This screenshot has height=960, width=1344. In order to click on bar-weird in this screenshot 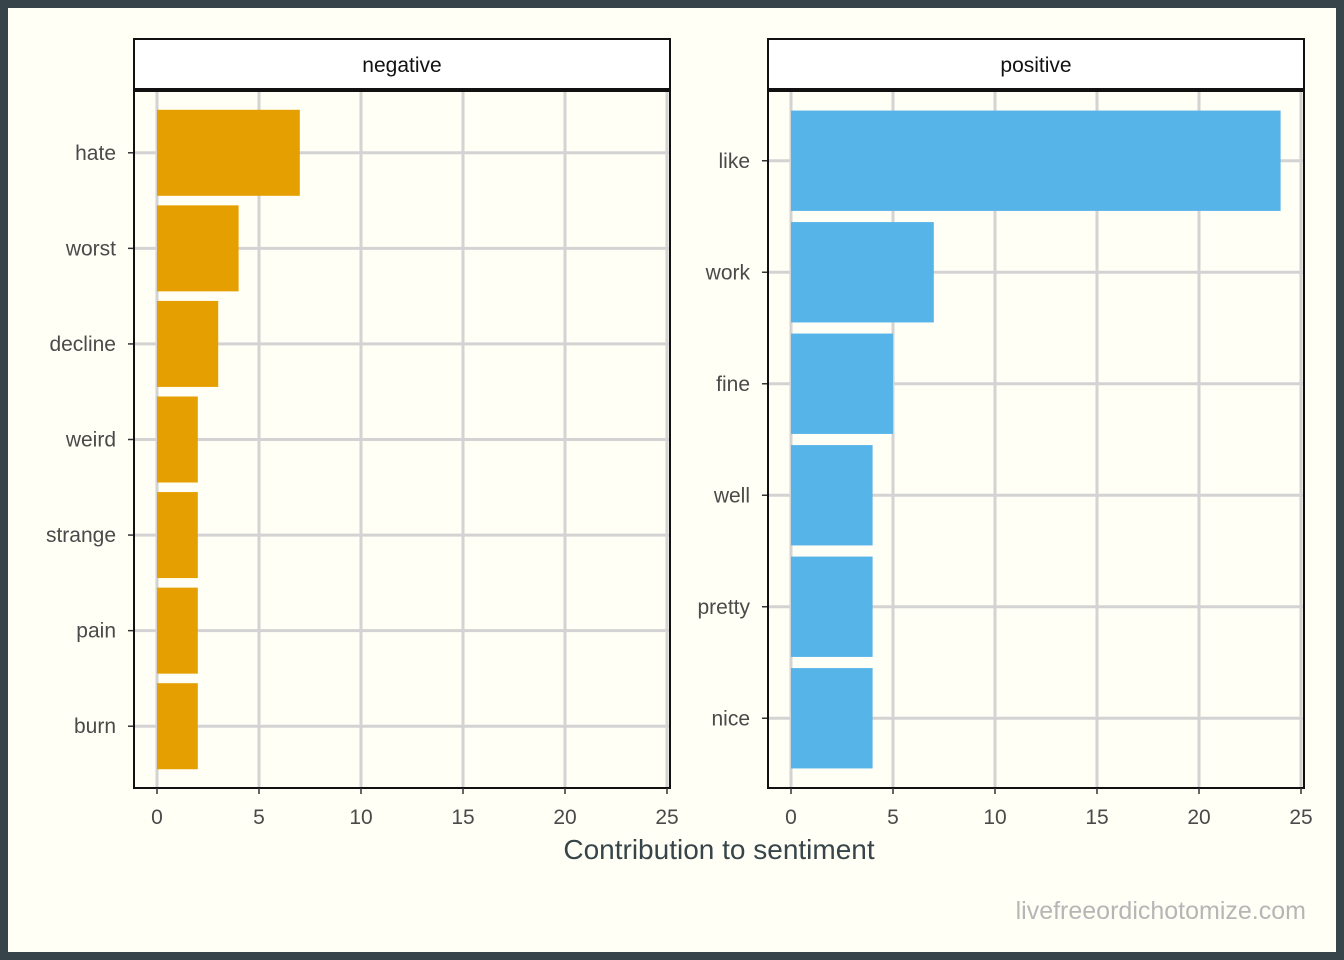, I will do `click(177, 439)`.